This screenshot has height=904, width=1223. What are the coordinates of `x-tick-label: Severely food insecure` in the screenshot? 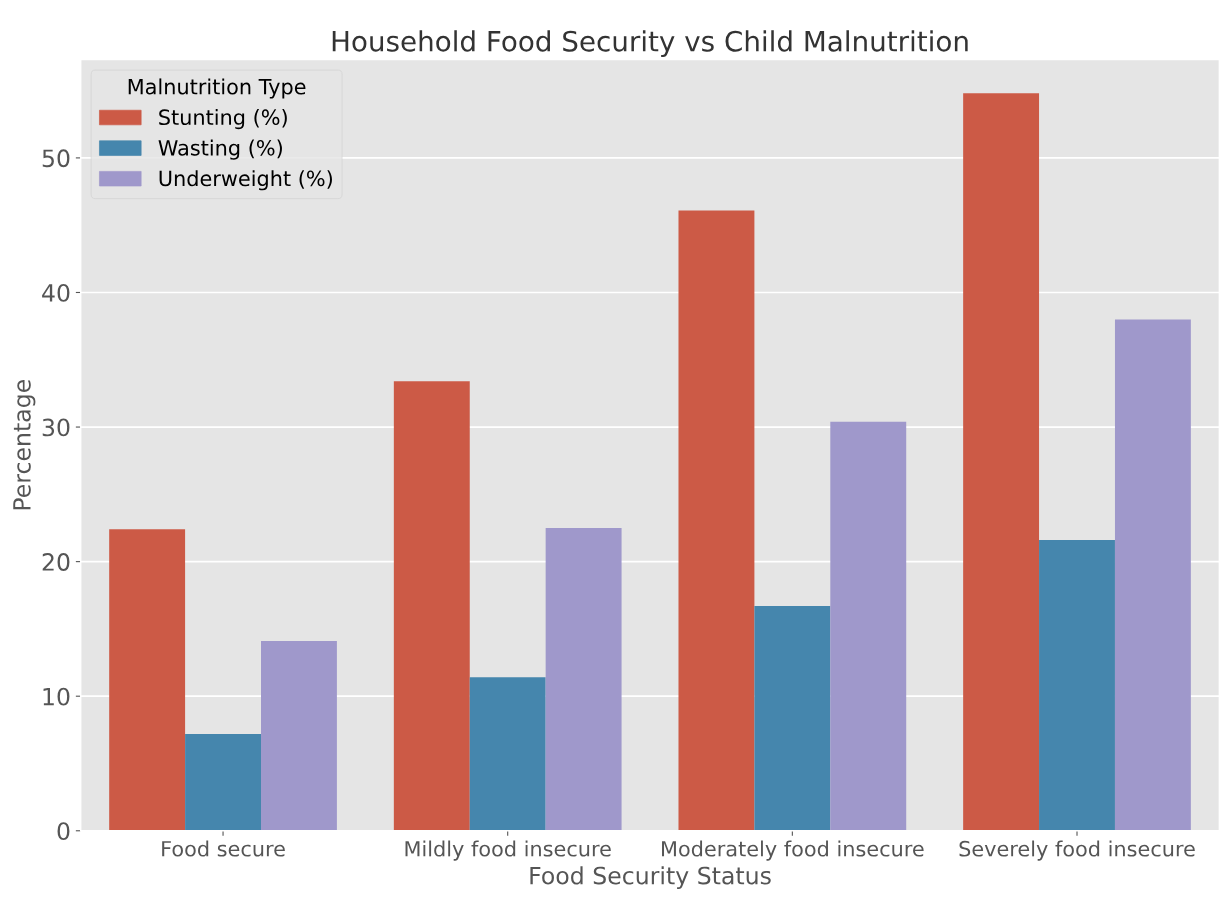 It's located at (1077, 850).